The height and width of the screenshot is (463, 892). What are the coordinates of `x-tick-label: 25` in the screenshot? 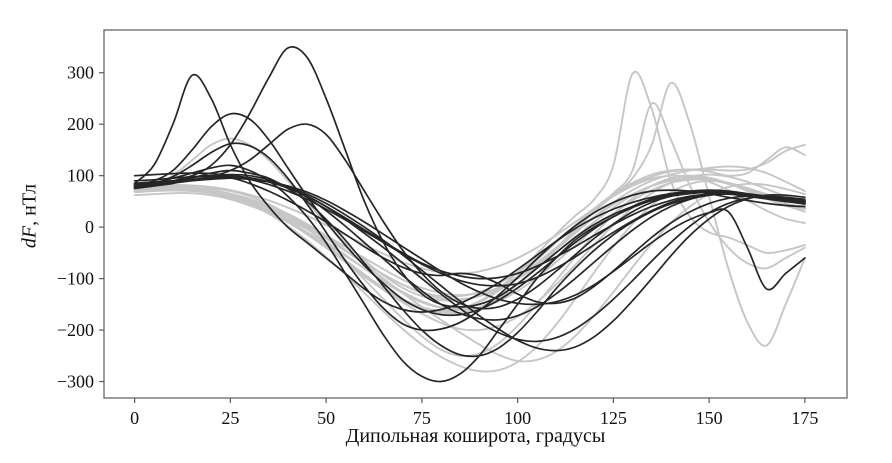 It's located at (230, 418).